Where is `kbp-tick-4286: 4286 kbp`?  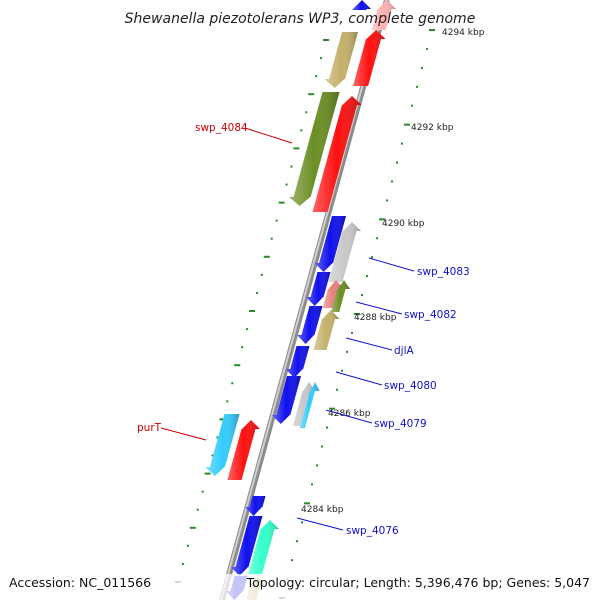 kbp-tick-4286: 4286 kbp is located at coordinates (349, 414).